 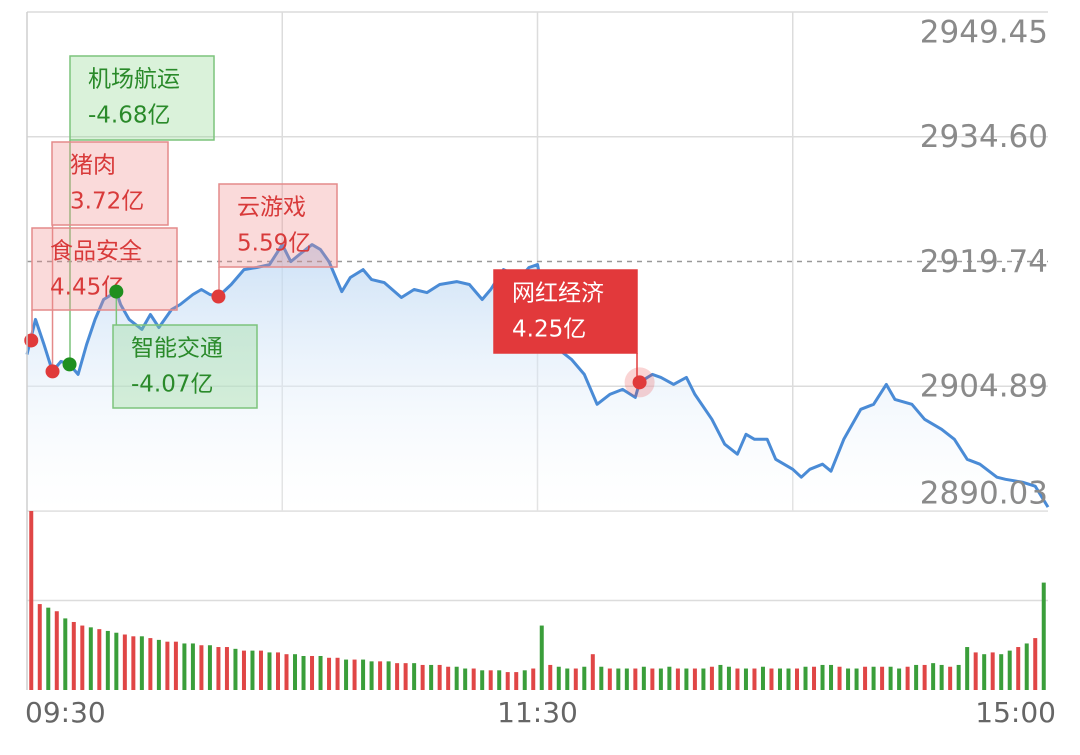 I want to click on y-tick-label: 2934.60, so click(x=984, y=137).